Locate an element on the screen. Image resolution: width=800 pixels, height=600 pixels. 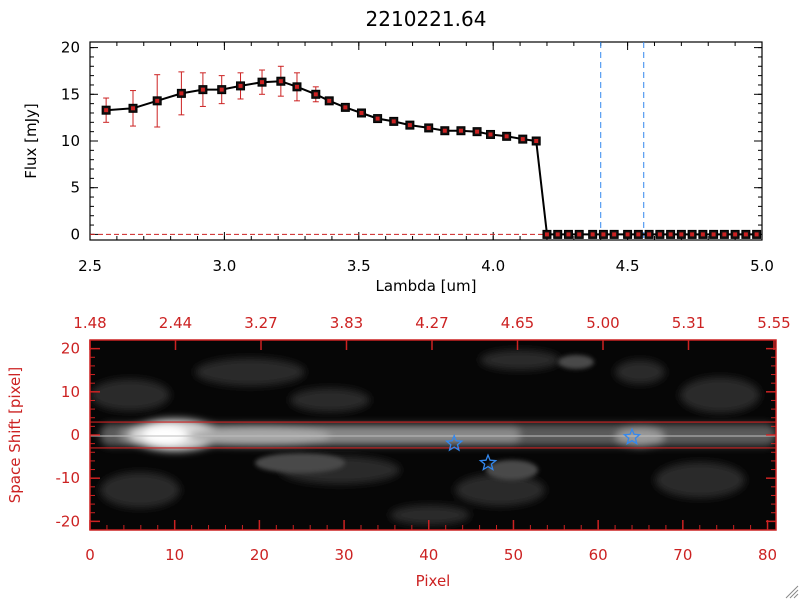
spectrum-y-label: Flux [mJy] is located at coordinates (31, 141).